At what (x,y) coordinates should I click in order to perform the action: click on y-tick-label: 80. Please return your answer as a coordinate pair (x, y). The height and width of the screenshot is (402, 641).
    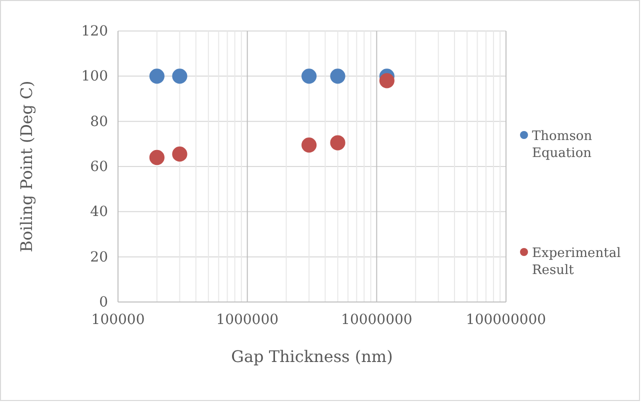
    Looking at the image, I should click on (99, 122).